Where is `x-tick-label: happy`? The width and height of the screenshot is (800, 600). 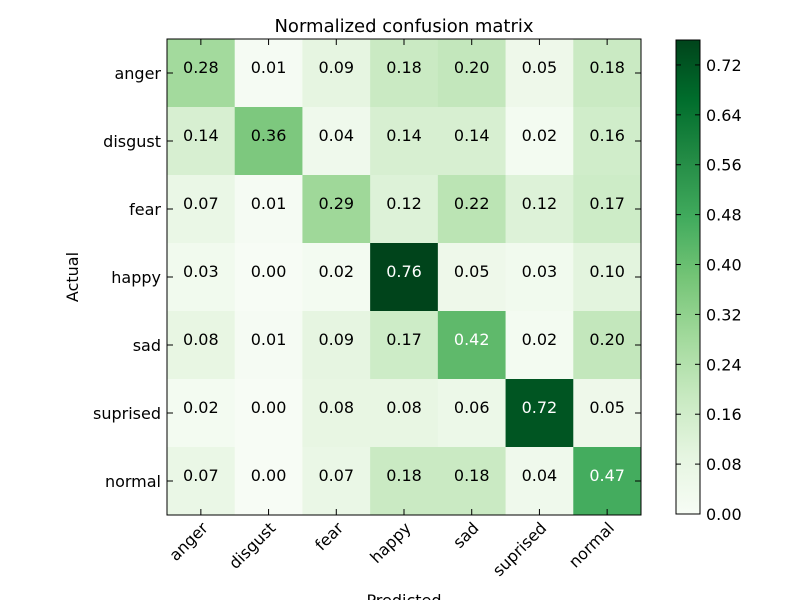
x-tick-label: happy is located at coordinates (390, 542).